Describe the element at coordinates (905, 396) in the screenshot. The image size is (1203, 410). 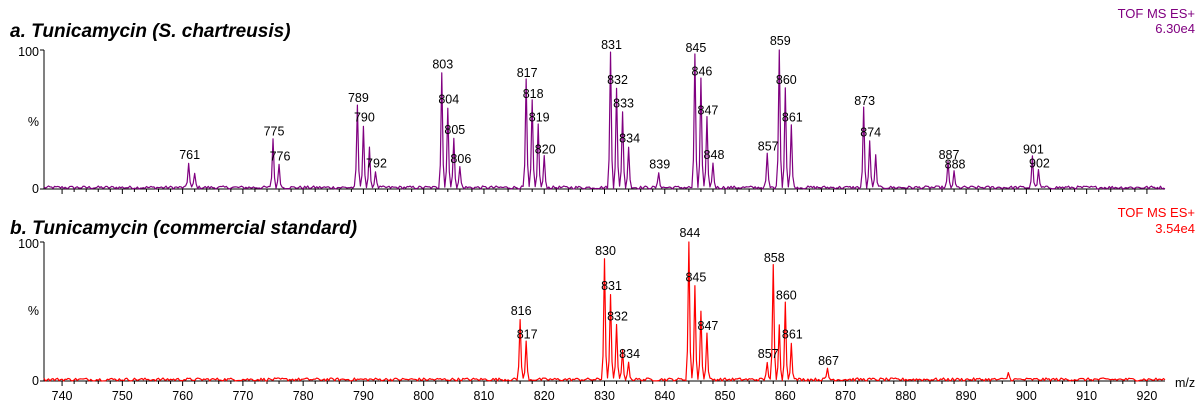
I see `x-tick-label: 880` at that location.